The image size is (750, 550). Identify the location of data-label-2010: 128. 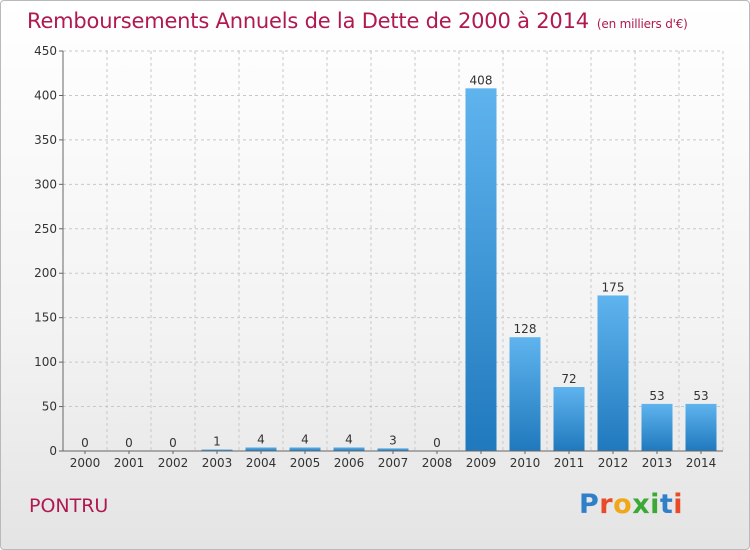
(525, 329).